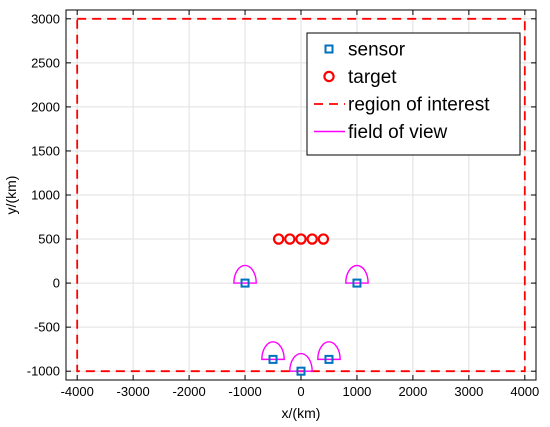 This screenshot has width=550, height=427. What do you see at coordinates (188, 391) in the screenshot?
I see `x-tick-label: -2000` at bounding box center [188, 391].